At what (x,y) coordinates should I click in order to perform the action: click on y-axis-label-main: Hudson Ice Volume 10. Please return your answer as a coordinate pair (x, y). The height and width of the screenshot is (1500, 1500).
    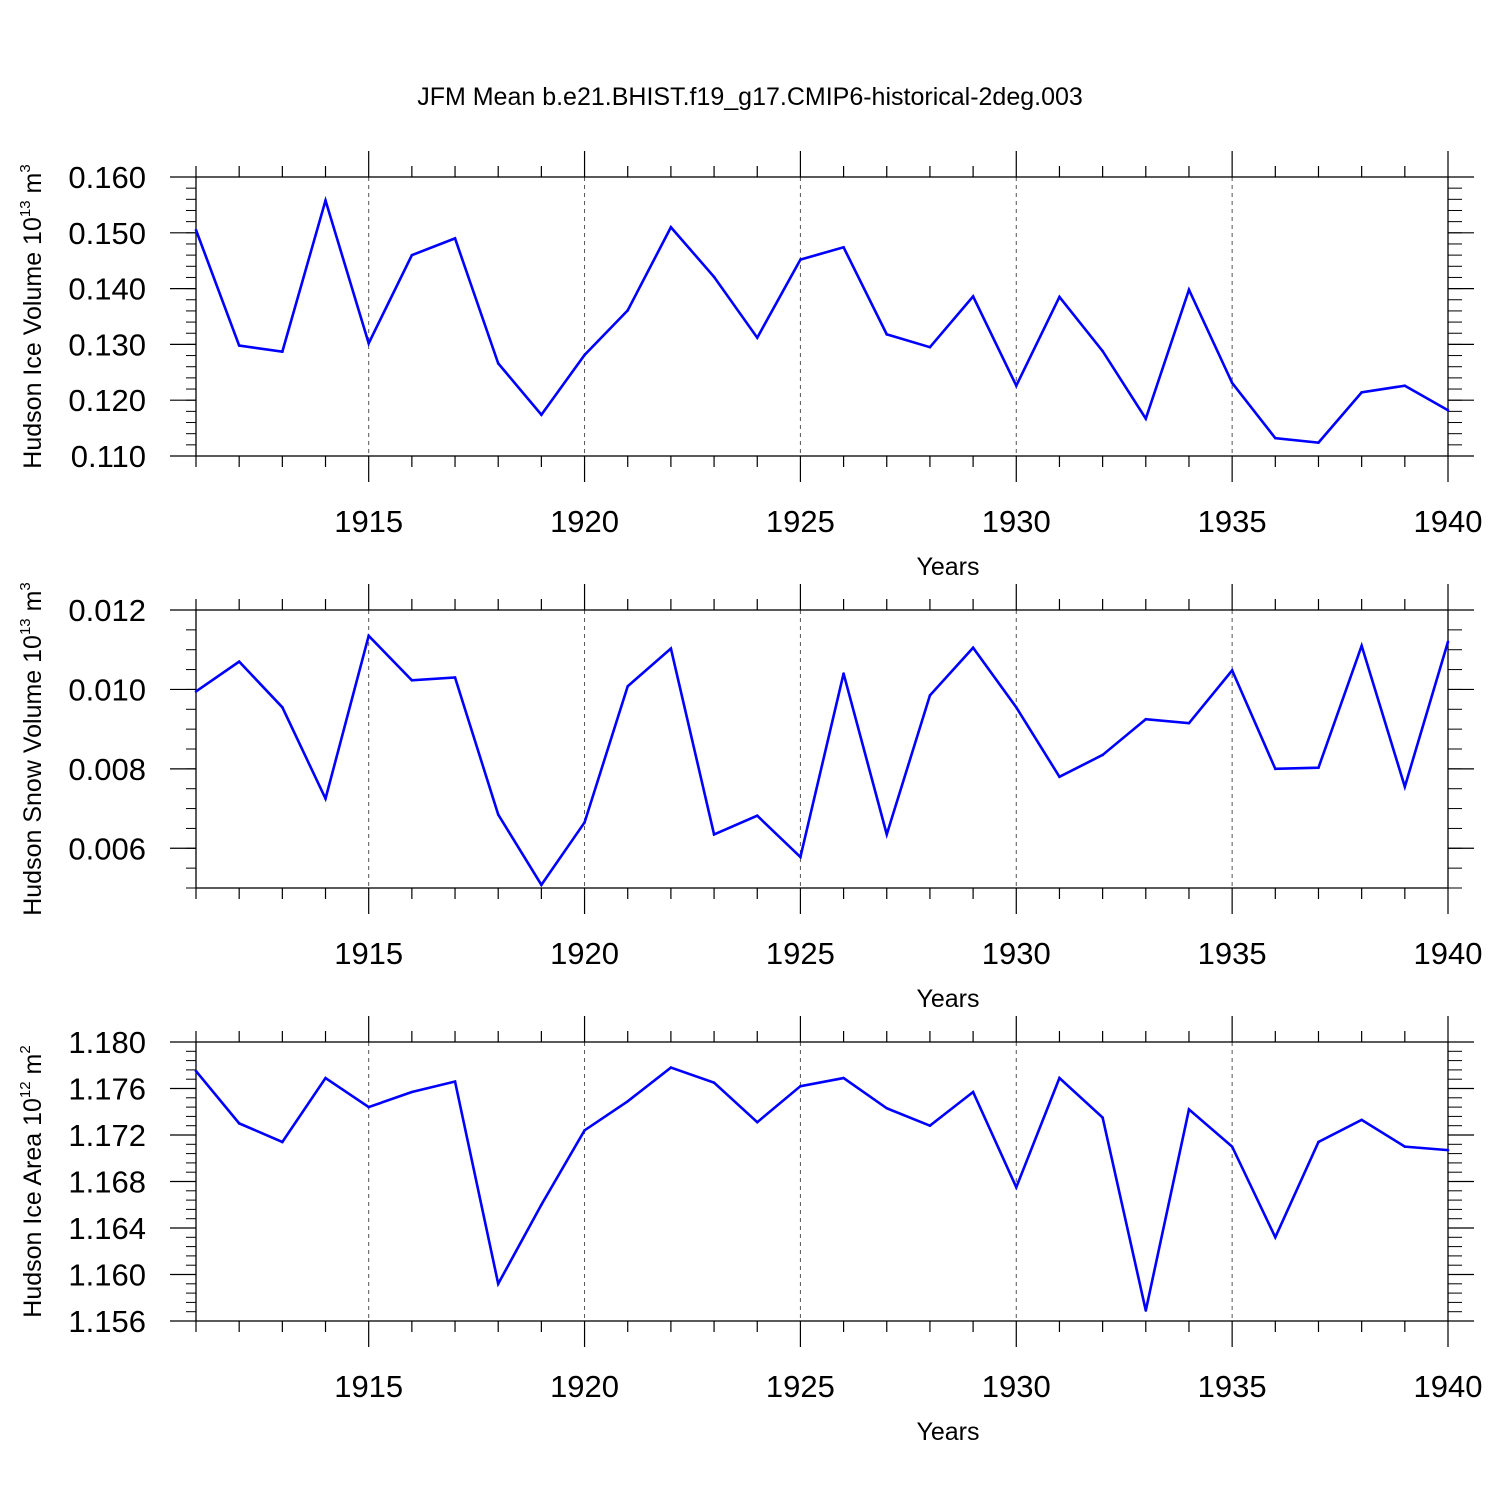
    Looking at the image, I should click on (33, 343).